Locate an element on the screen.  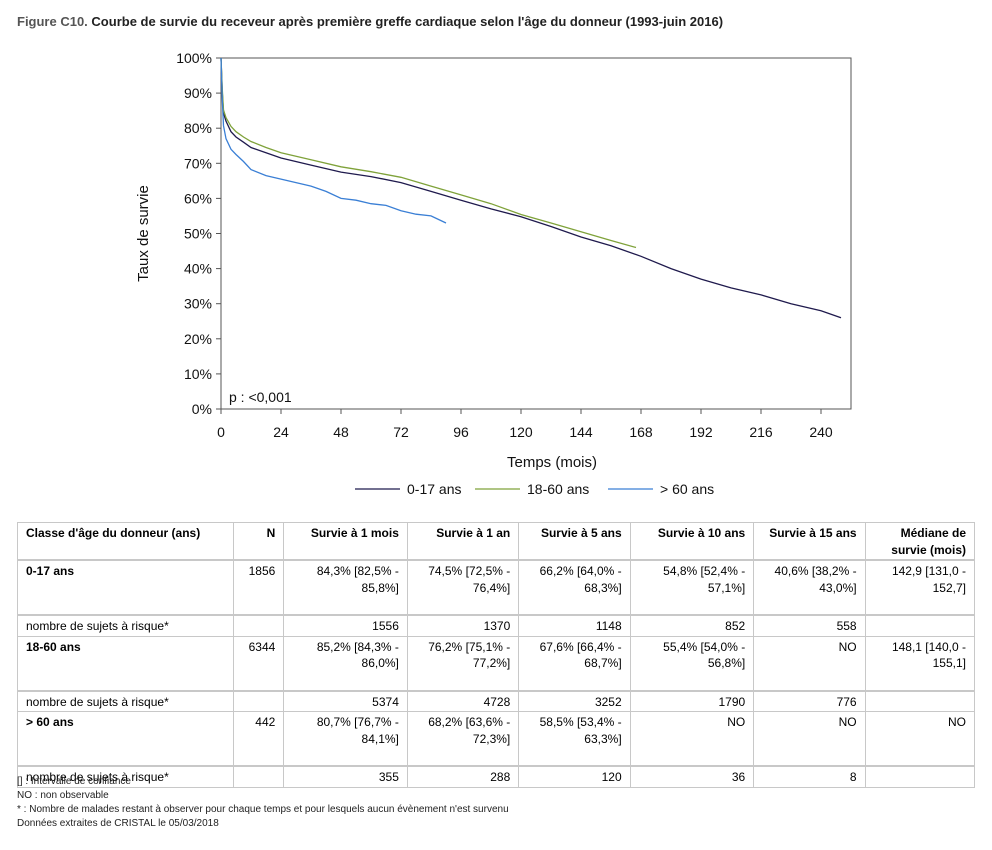
table-cell: 1856 is located at coordinates (258, 587).